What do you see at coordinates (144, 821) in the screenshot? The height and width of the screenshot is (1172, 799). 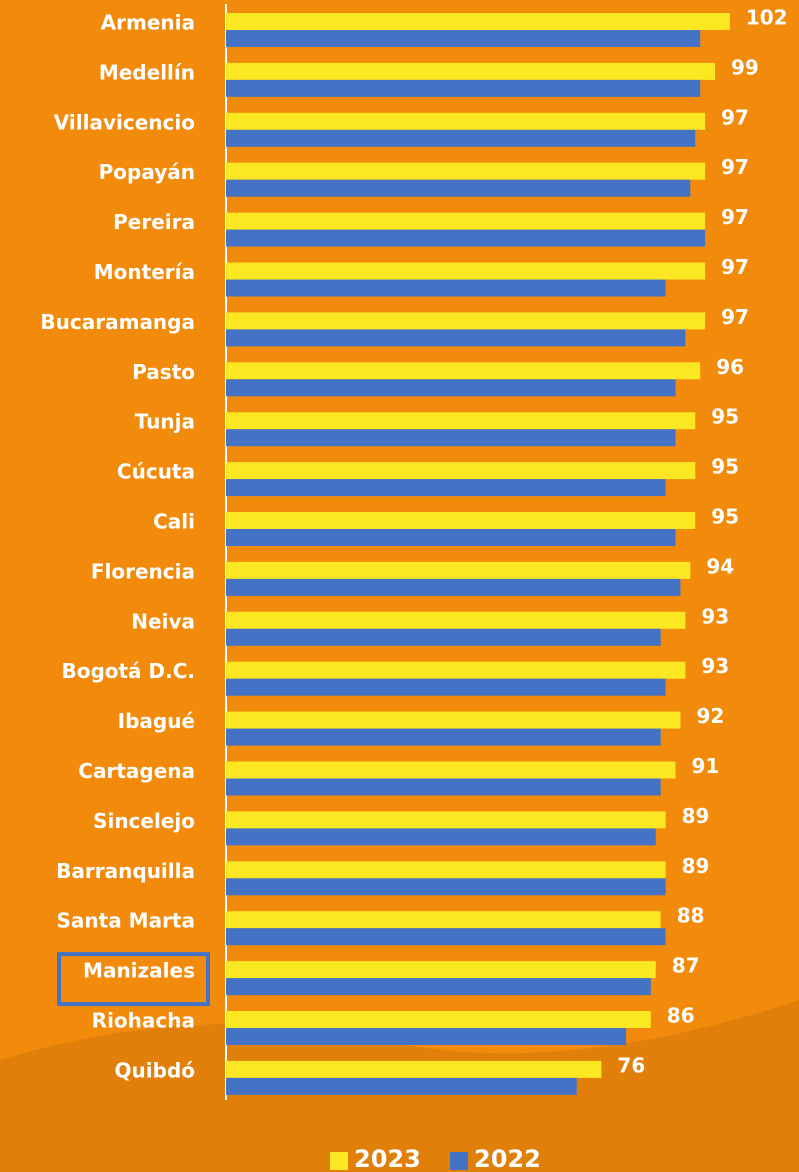 I see `category-label: Sincelejo` at bounding box center [144, 821].